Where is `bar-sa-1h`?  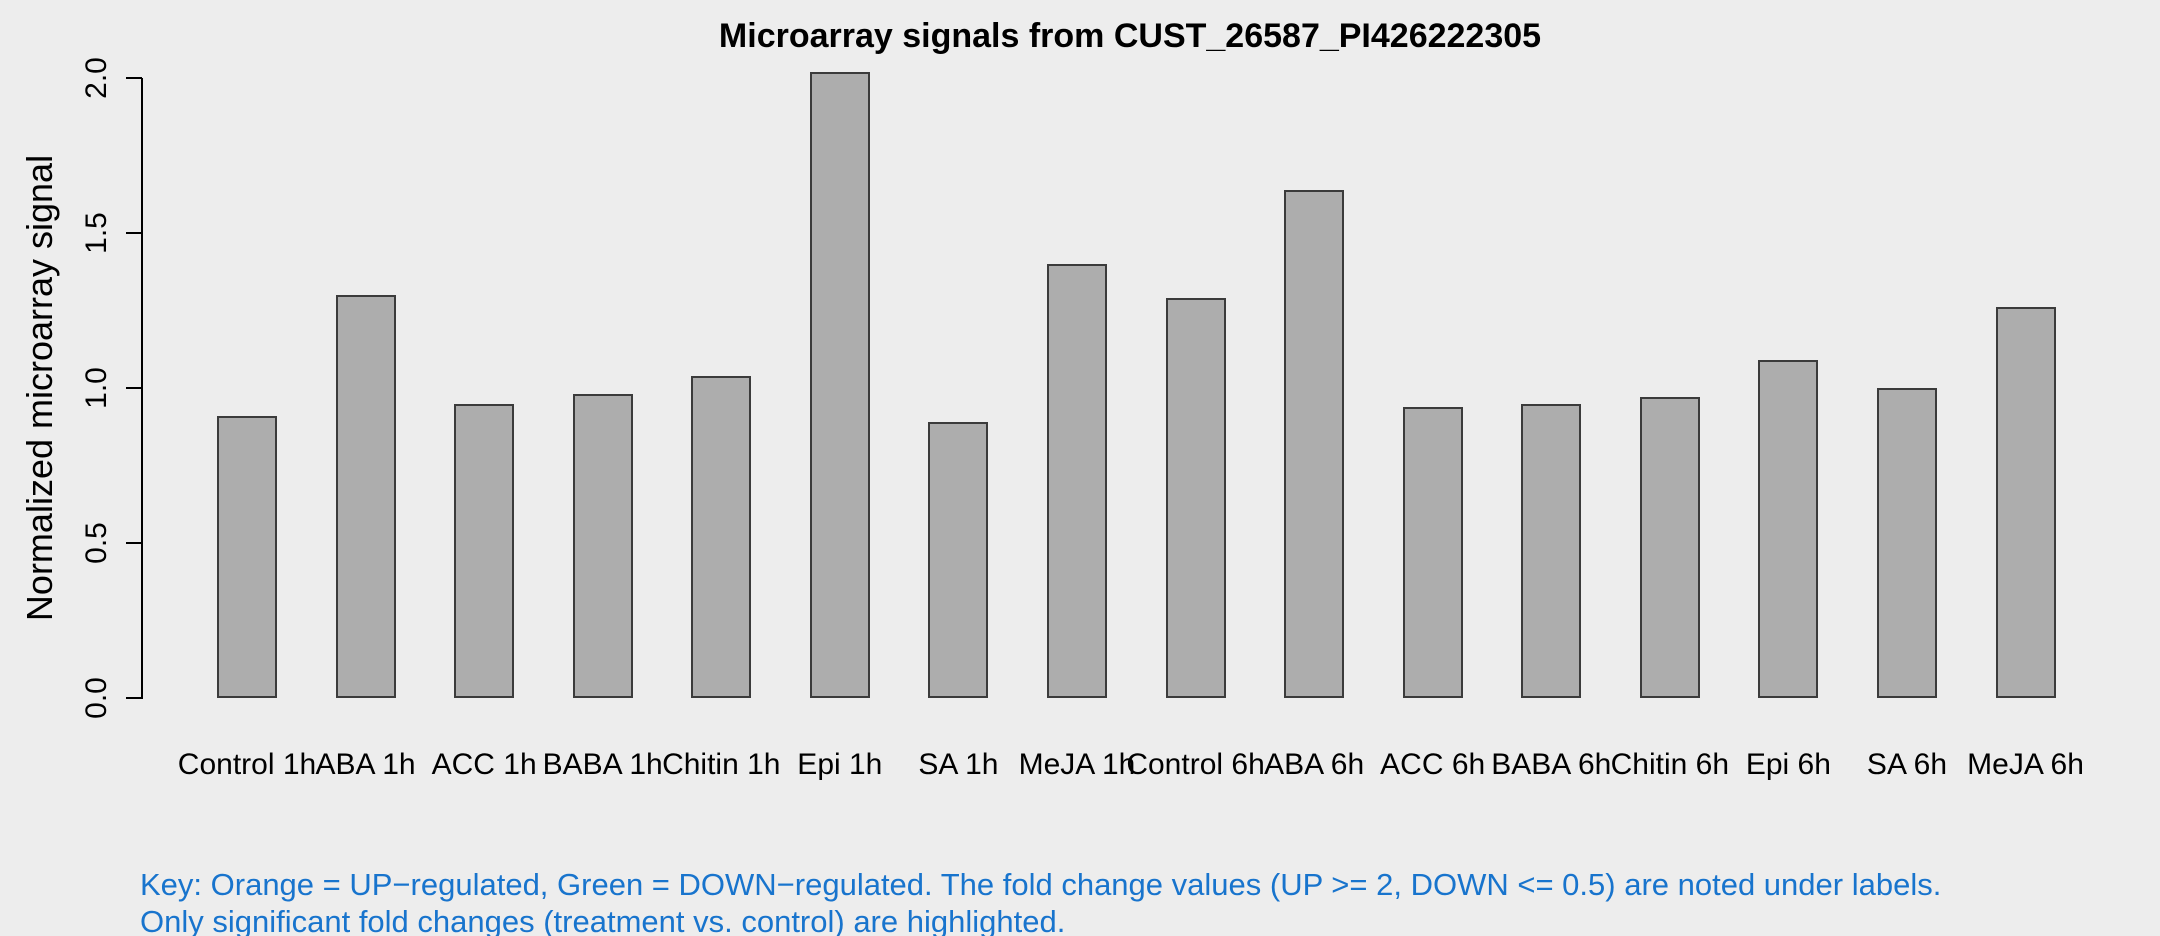
bar-sa-1h is located at coordinates (958, 560).